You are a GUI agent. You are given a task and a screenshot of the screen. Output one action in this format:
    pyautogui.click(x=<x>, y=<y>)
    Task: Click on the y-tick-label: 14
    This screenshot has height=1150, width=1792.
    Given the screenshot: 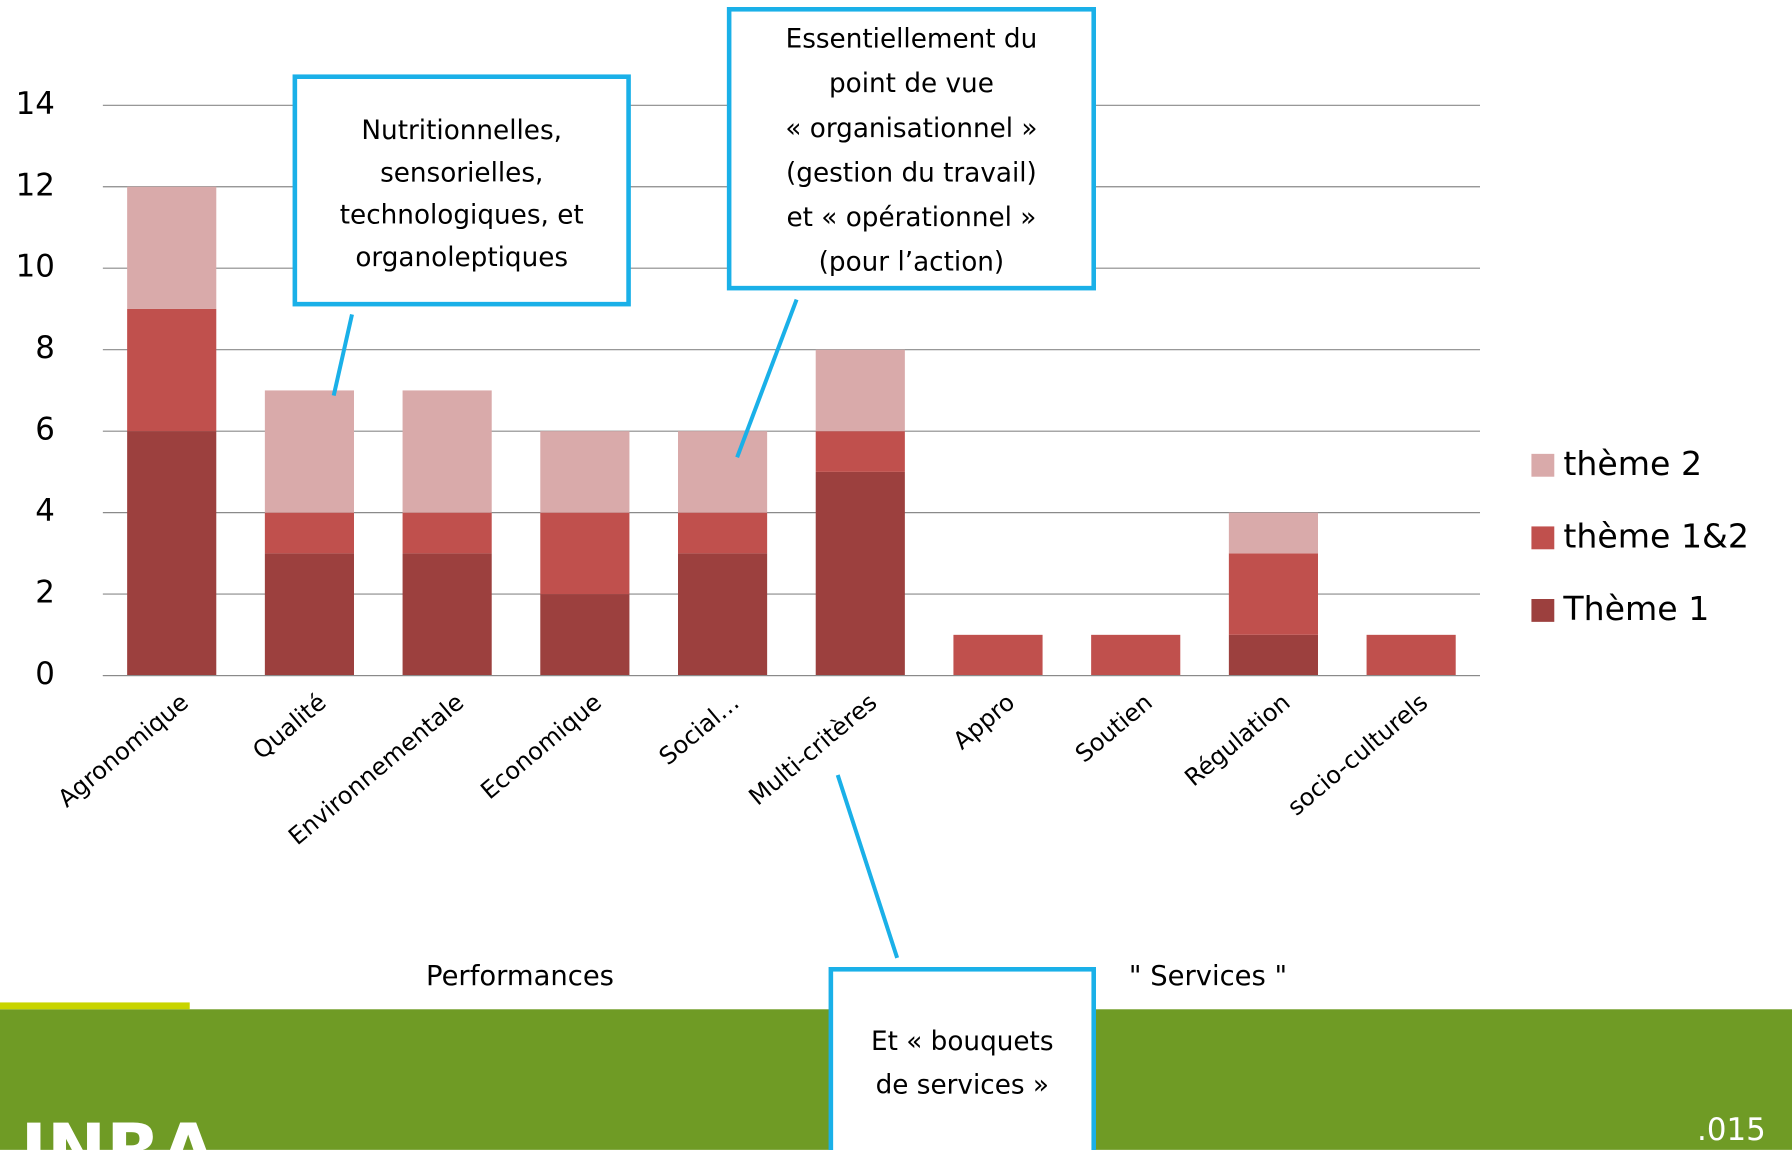 What is the action you would take?
    pyautogui.click(x=35, y=104)
    